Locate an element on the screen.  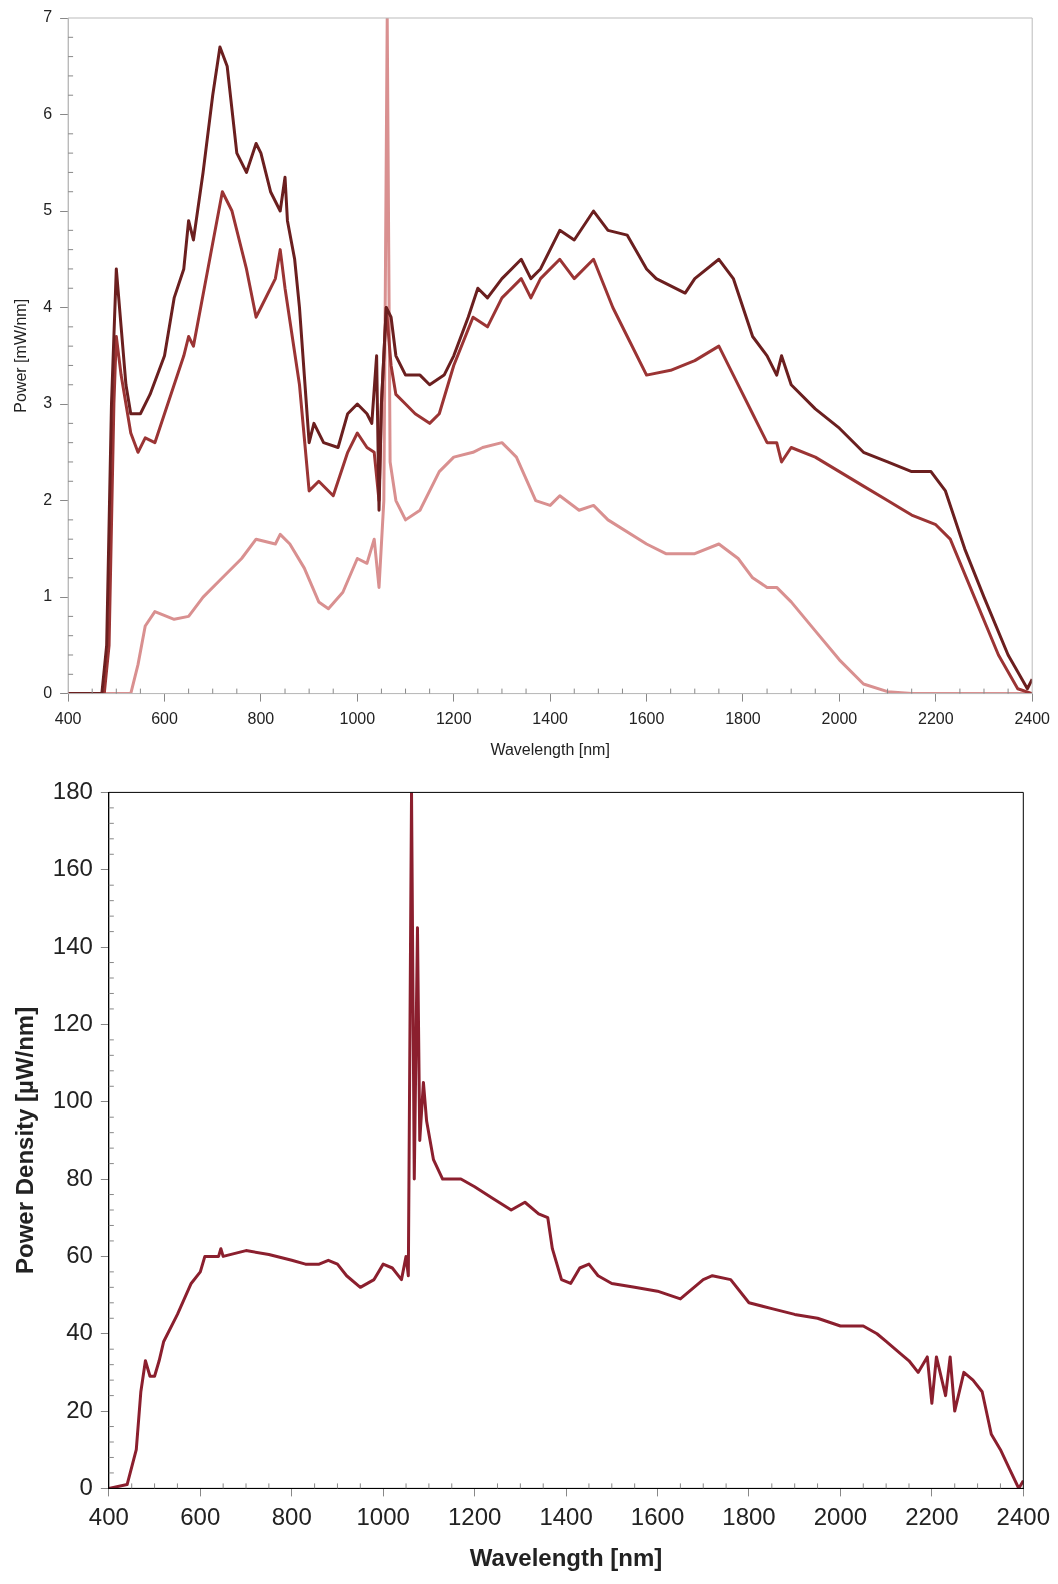
y-tick-label: 180 is located at coordinates (72, 791).